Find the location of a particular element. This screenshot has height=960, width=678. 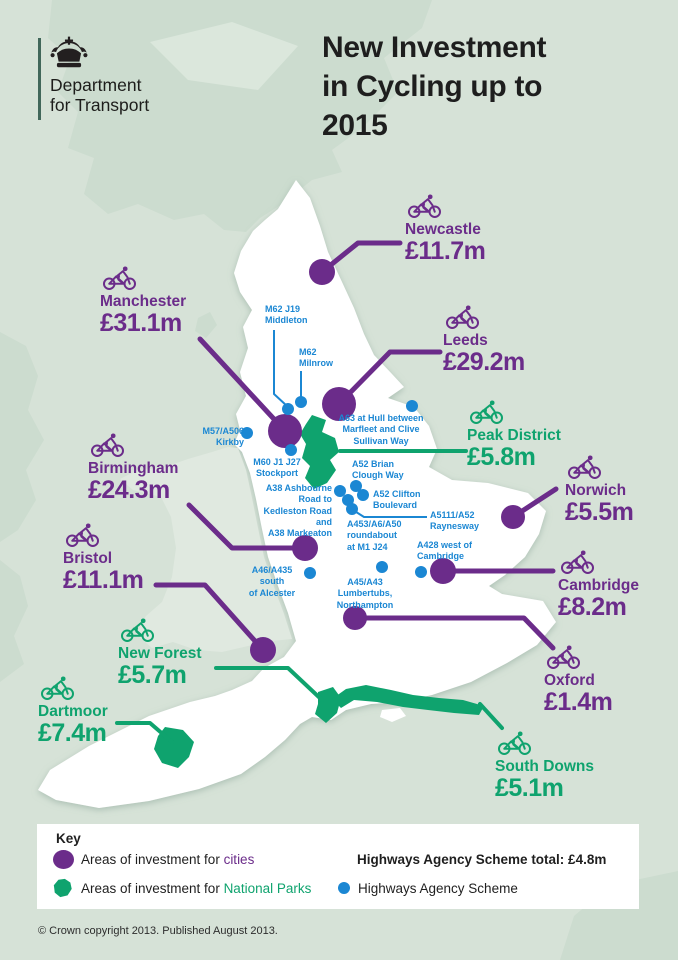

label-peak-district: Peak District £5.8m is located at coordinates (514, 435).